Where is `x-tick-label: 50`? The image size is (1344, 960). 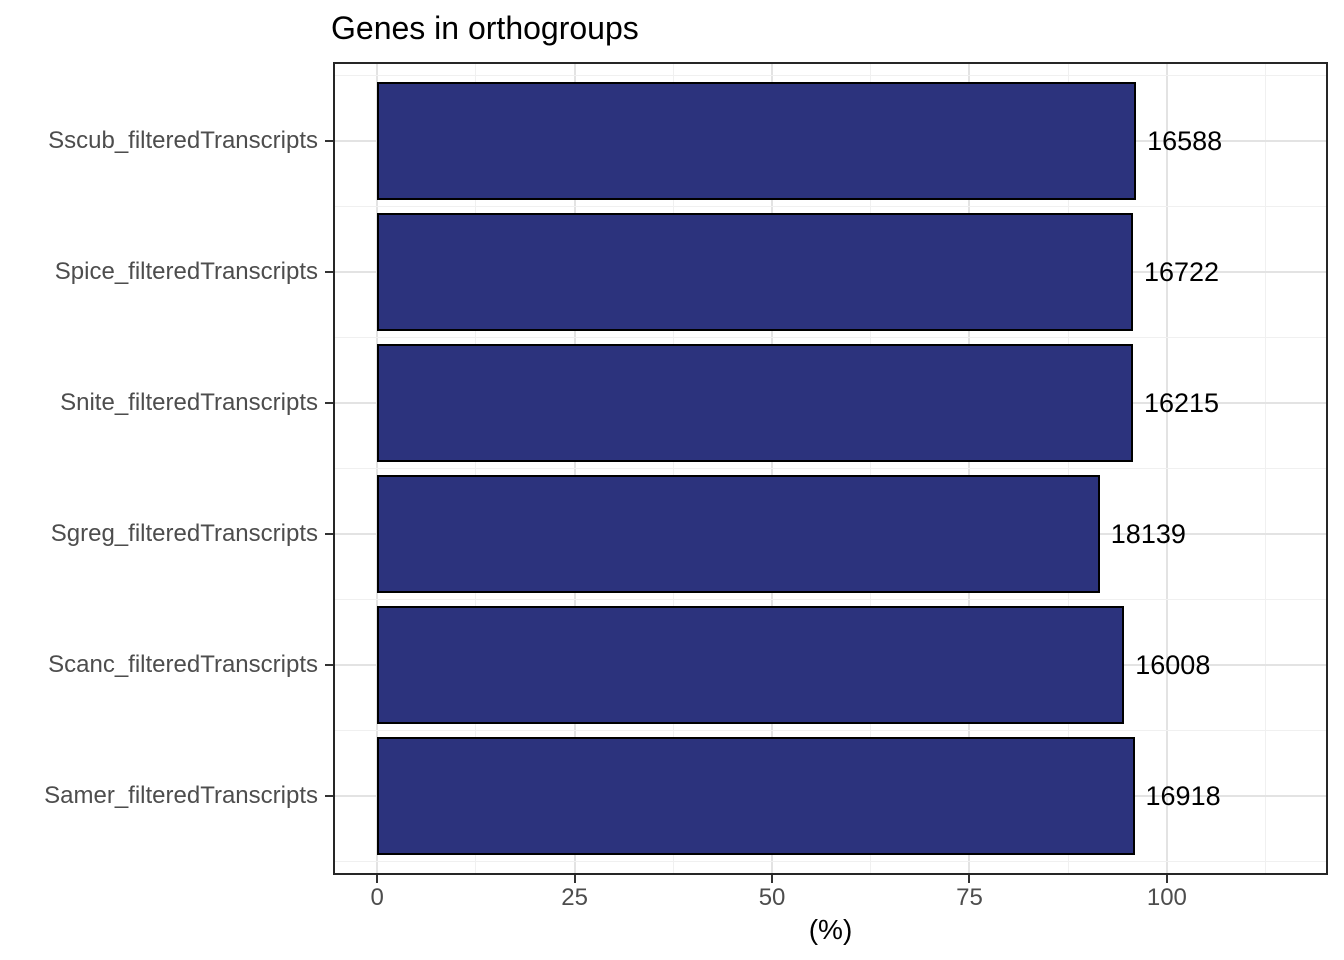
x-tick-label: 50 is located at coordinates (772, 897).